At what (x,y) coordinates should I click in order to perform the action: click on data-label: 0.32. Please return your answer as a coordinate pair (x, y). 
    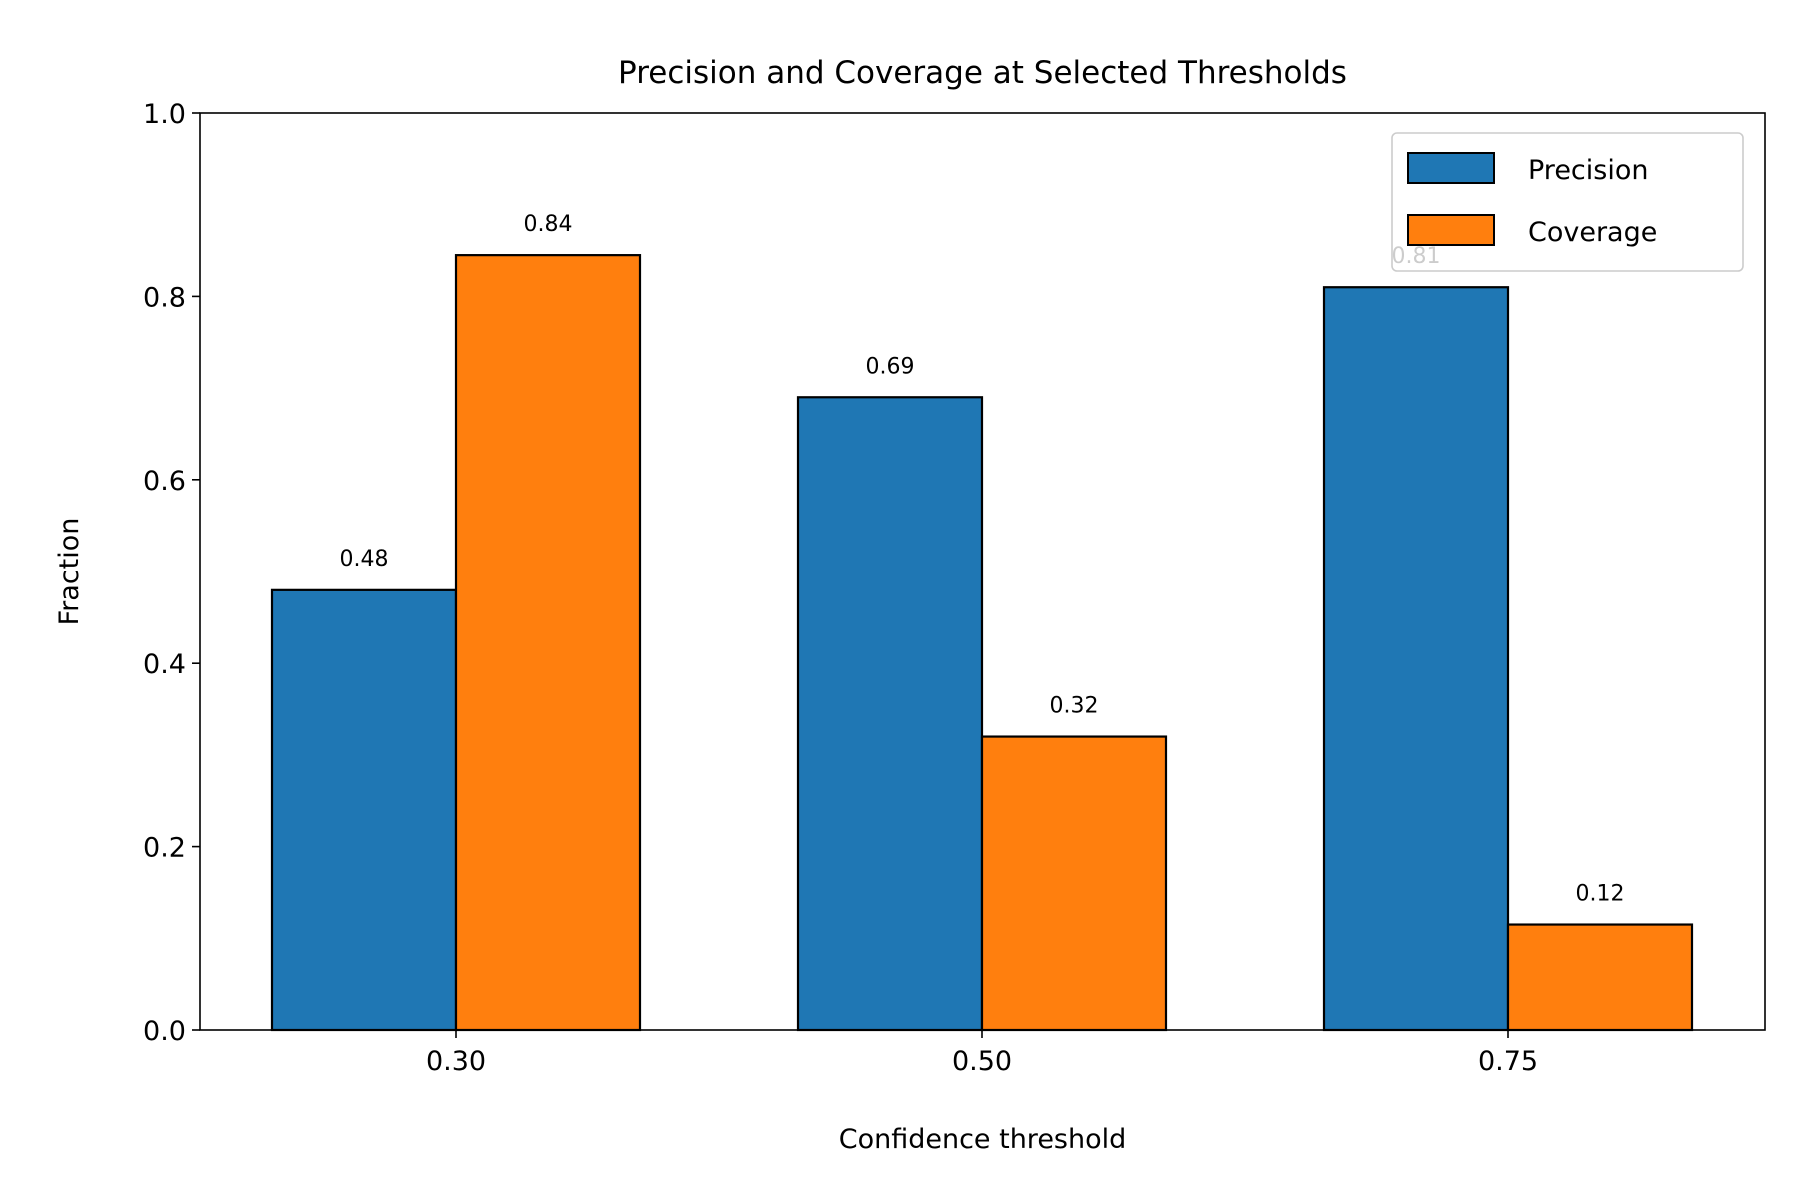
    Looking at the image, I should click on (1074, 706).